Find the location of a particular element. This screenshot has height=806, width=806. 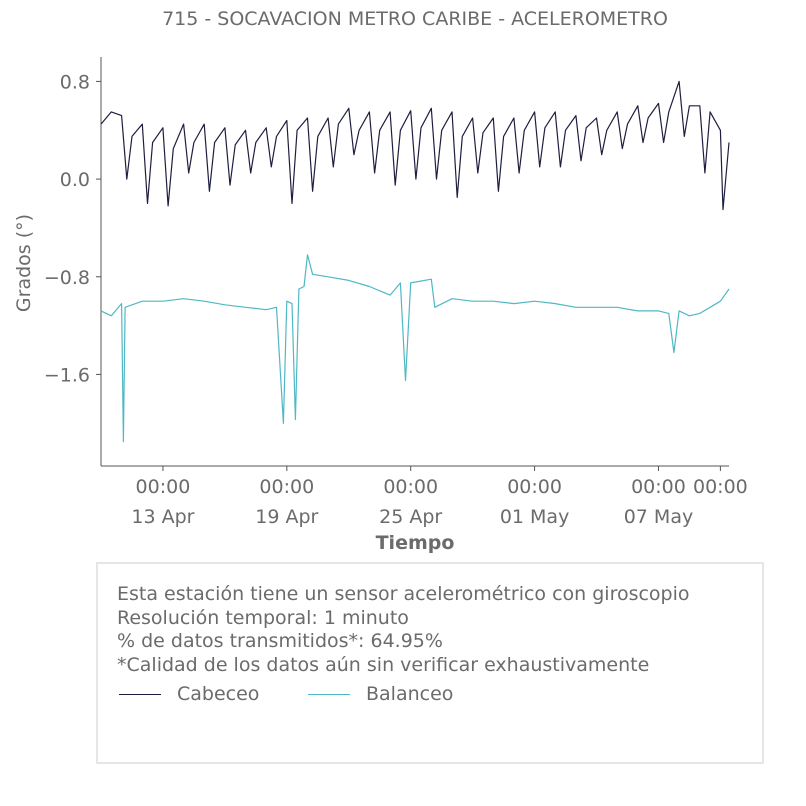

y-tick-label: −0.8 is located at coordinates (67, 278).